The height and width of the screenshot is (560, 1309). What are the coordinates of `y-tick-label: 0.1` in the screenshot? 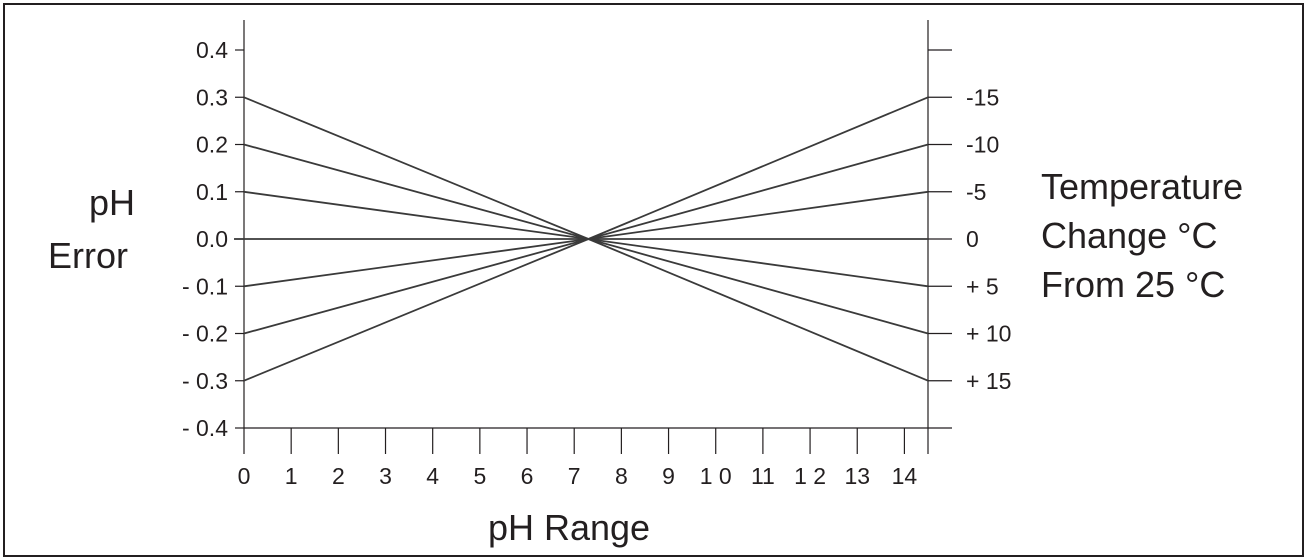 It's located at (212, 192).